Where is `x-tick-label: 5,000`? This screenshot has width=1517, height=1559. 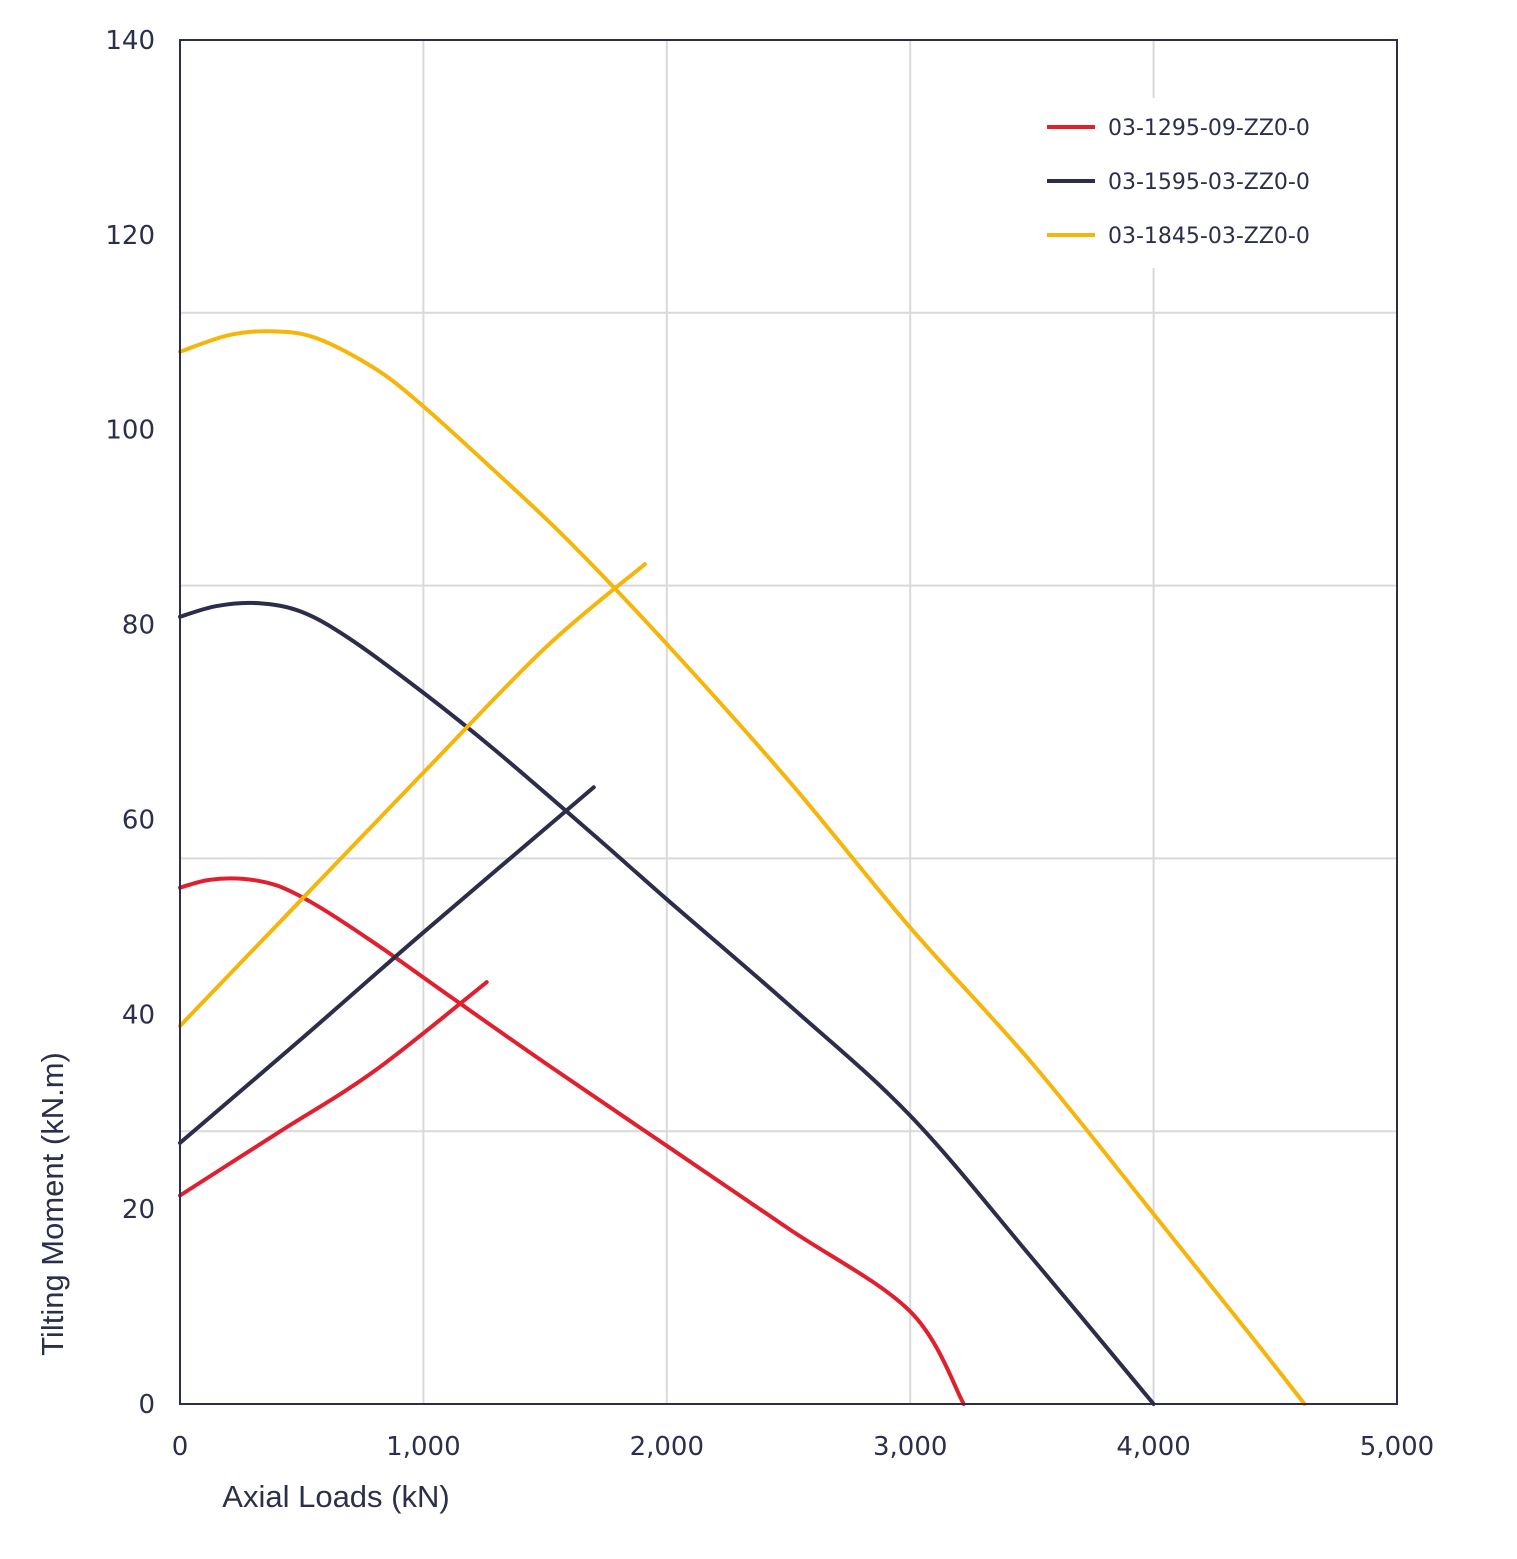
x-tick-label: 5,000 is located at coordinates (1397, 1447).